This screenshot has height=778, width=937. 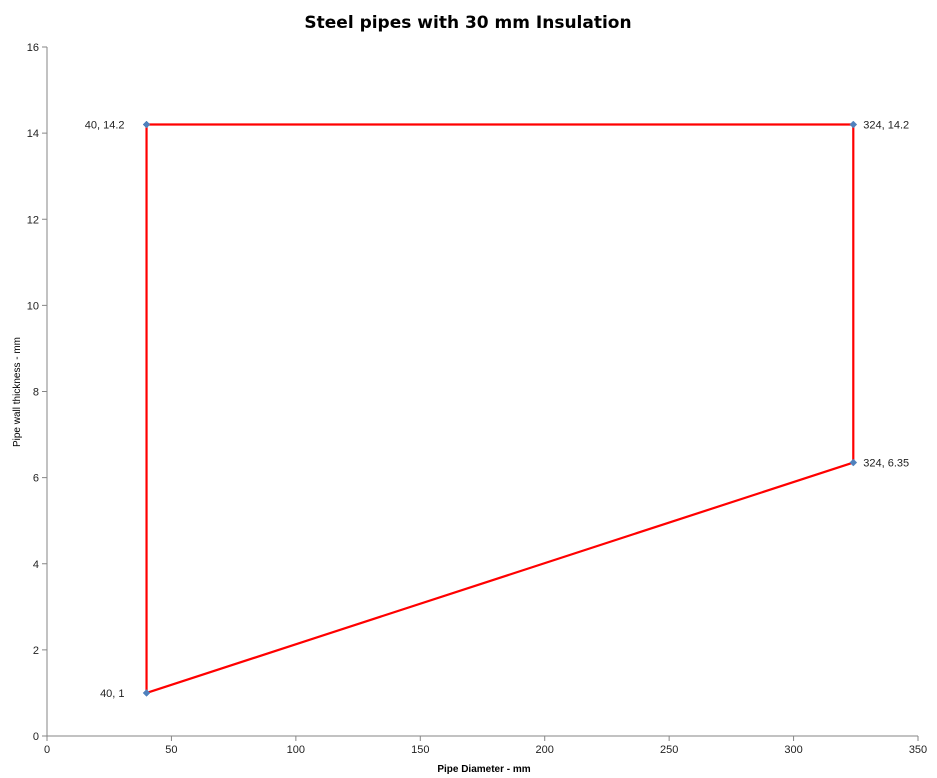 What do you see at coordinates (296, 750) in the screenshot?
I see `x-tick-label: 100` at bounding box center [296, 750].